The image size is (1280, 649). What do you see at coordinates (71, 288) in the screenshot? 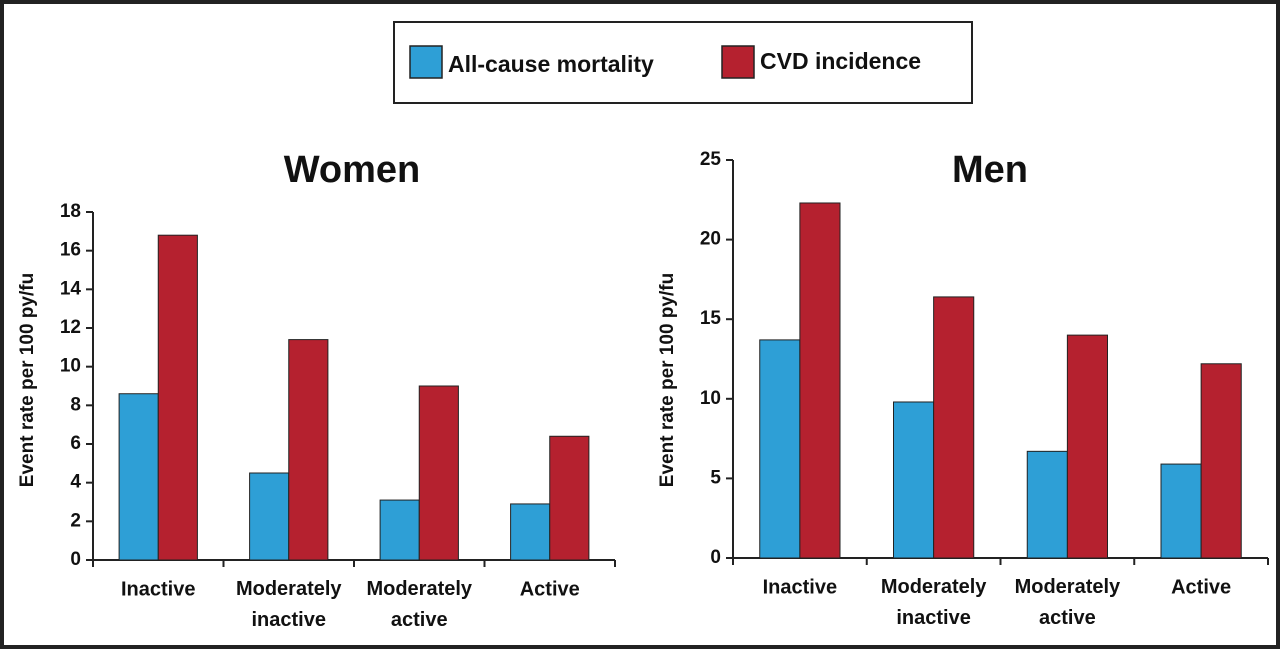
I see `y-tick-label: 14` at bounding box center [71, 288].